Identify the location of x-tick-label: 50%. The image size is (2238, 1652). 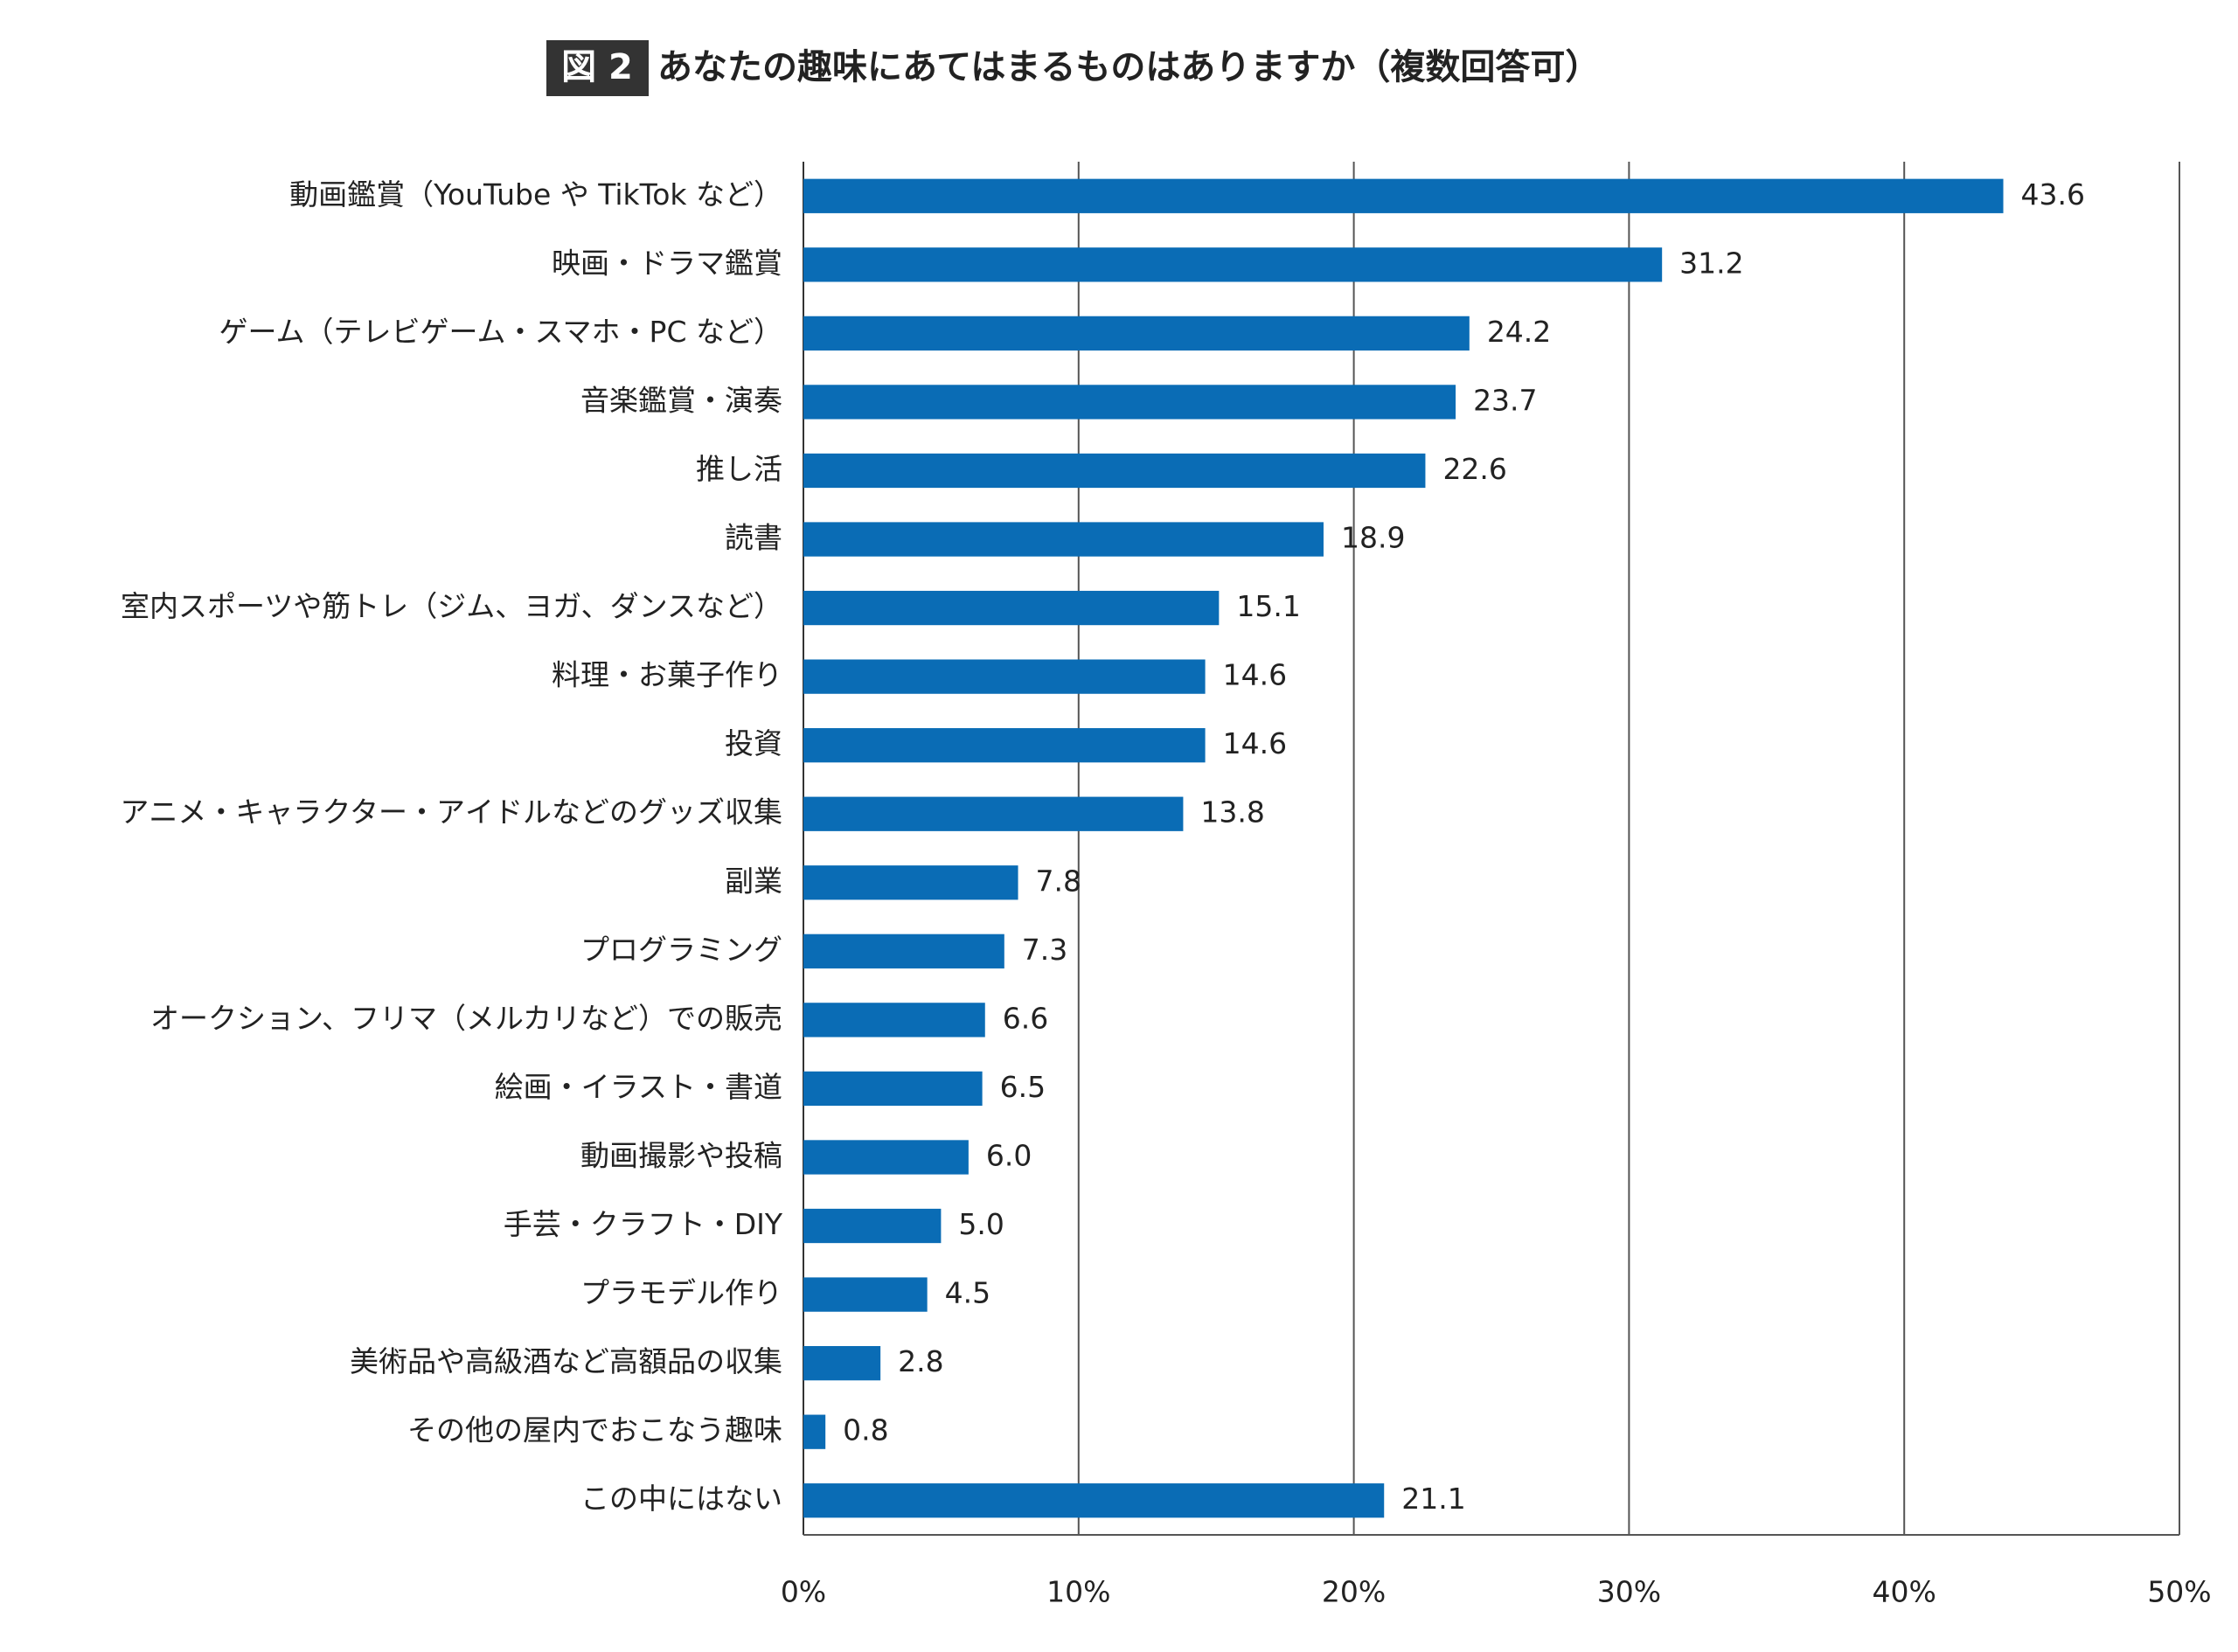
(2179, 1592).